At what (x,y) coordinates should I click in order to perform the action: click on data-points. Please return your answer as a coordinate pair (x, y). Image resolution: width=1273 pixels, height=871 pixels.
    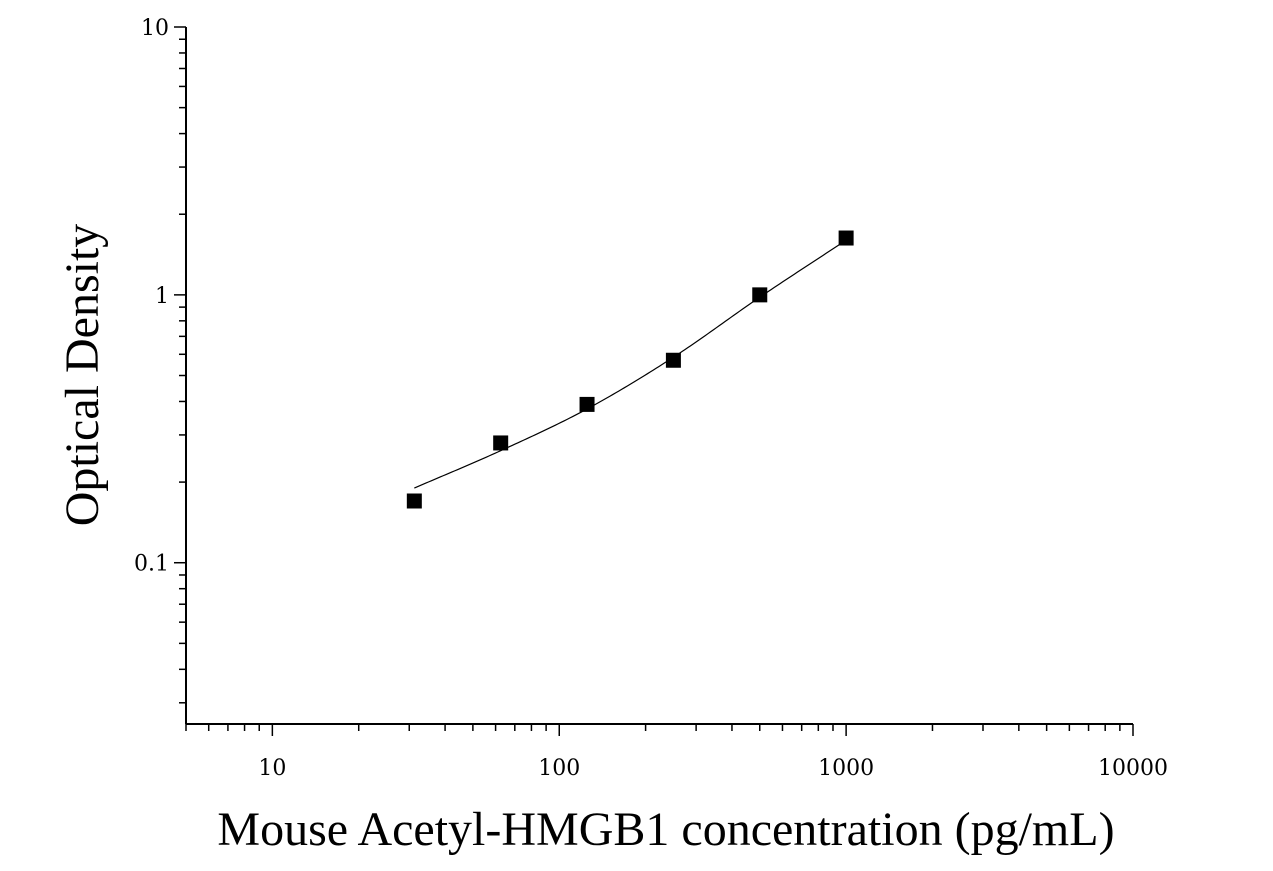
    Looking at the image, I should click on (630, 369).